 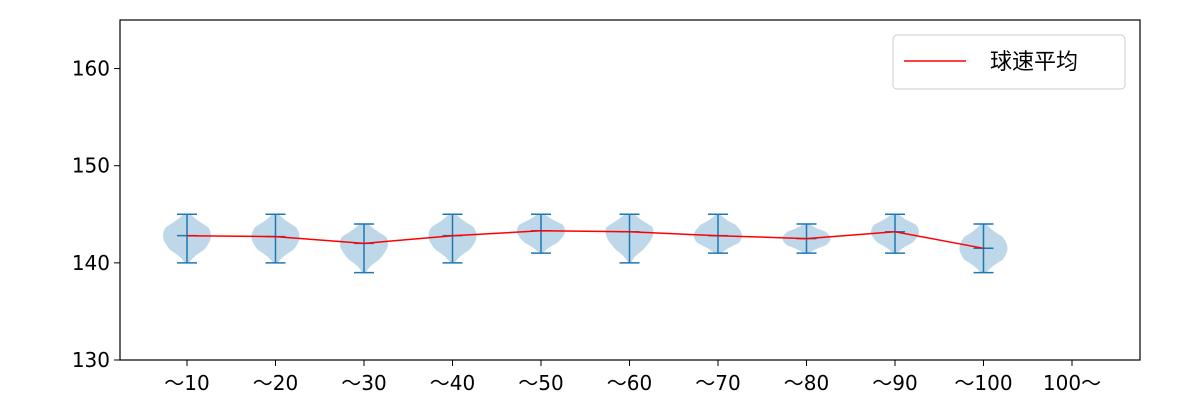 I want to click on x-tick-label: ～10, so click(x=186, y=383).